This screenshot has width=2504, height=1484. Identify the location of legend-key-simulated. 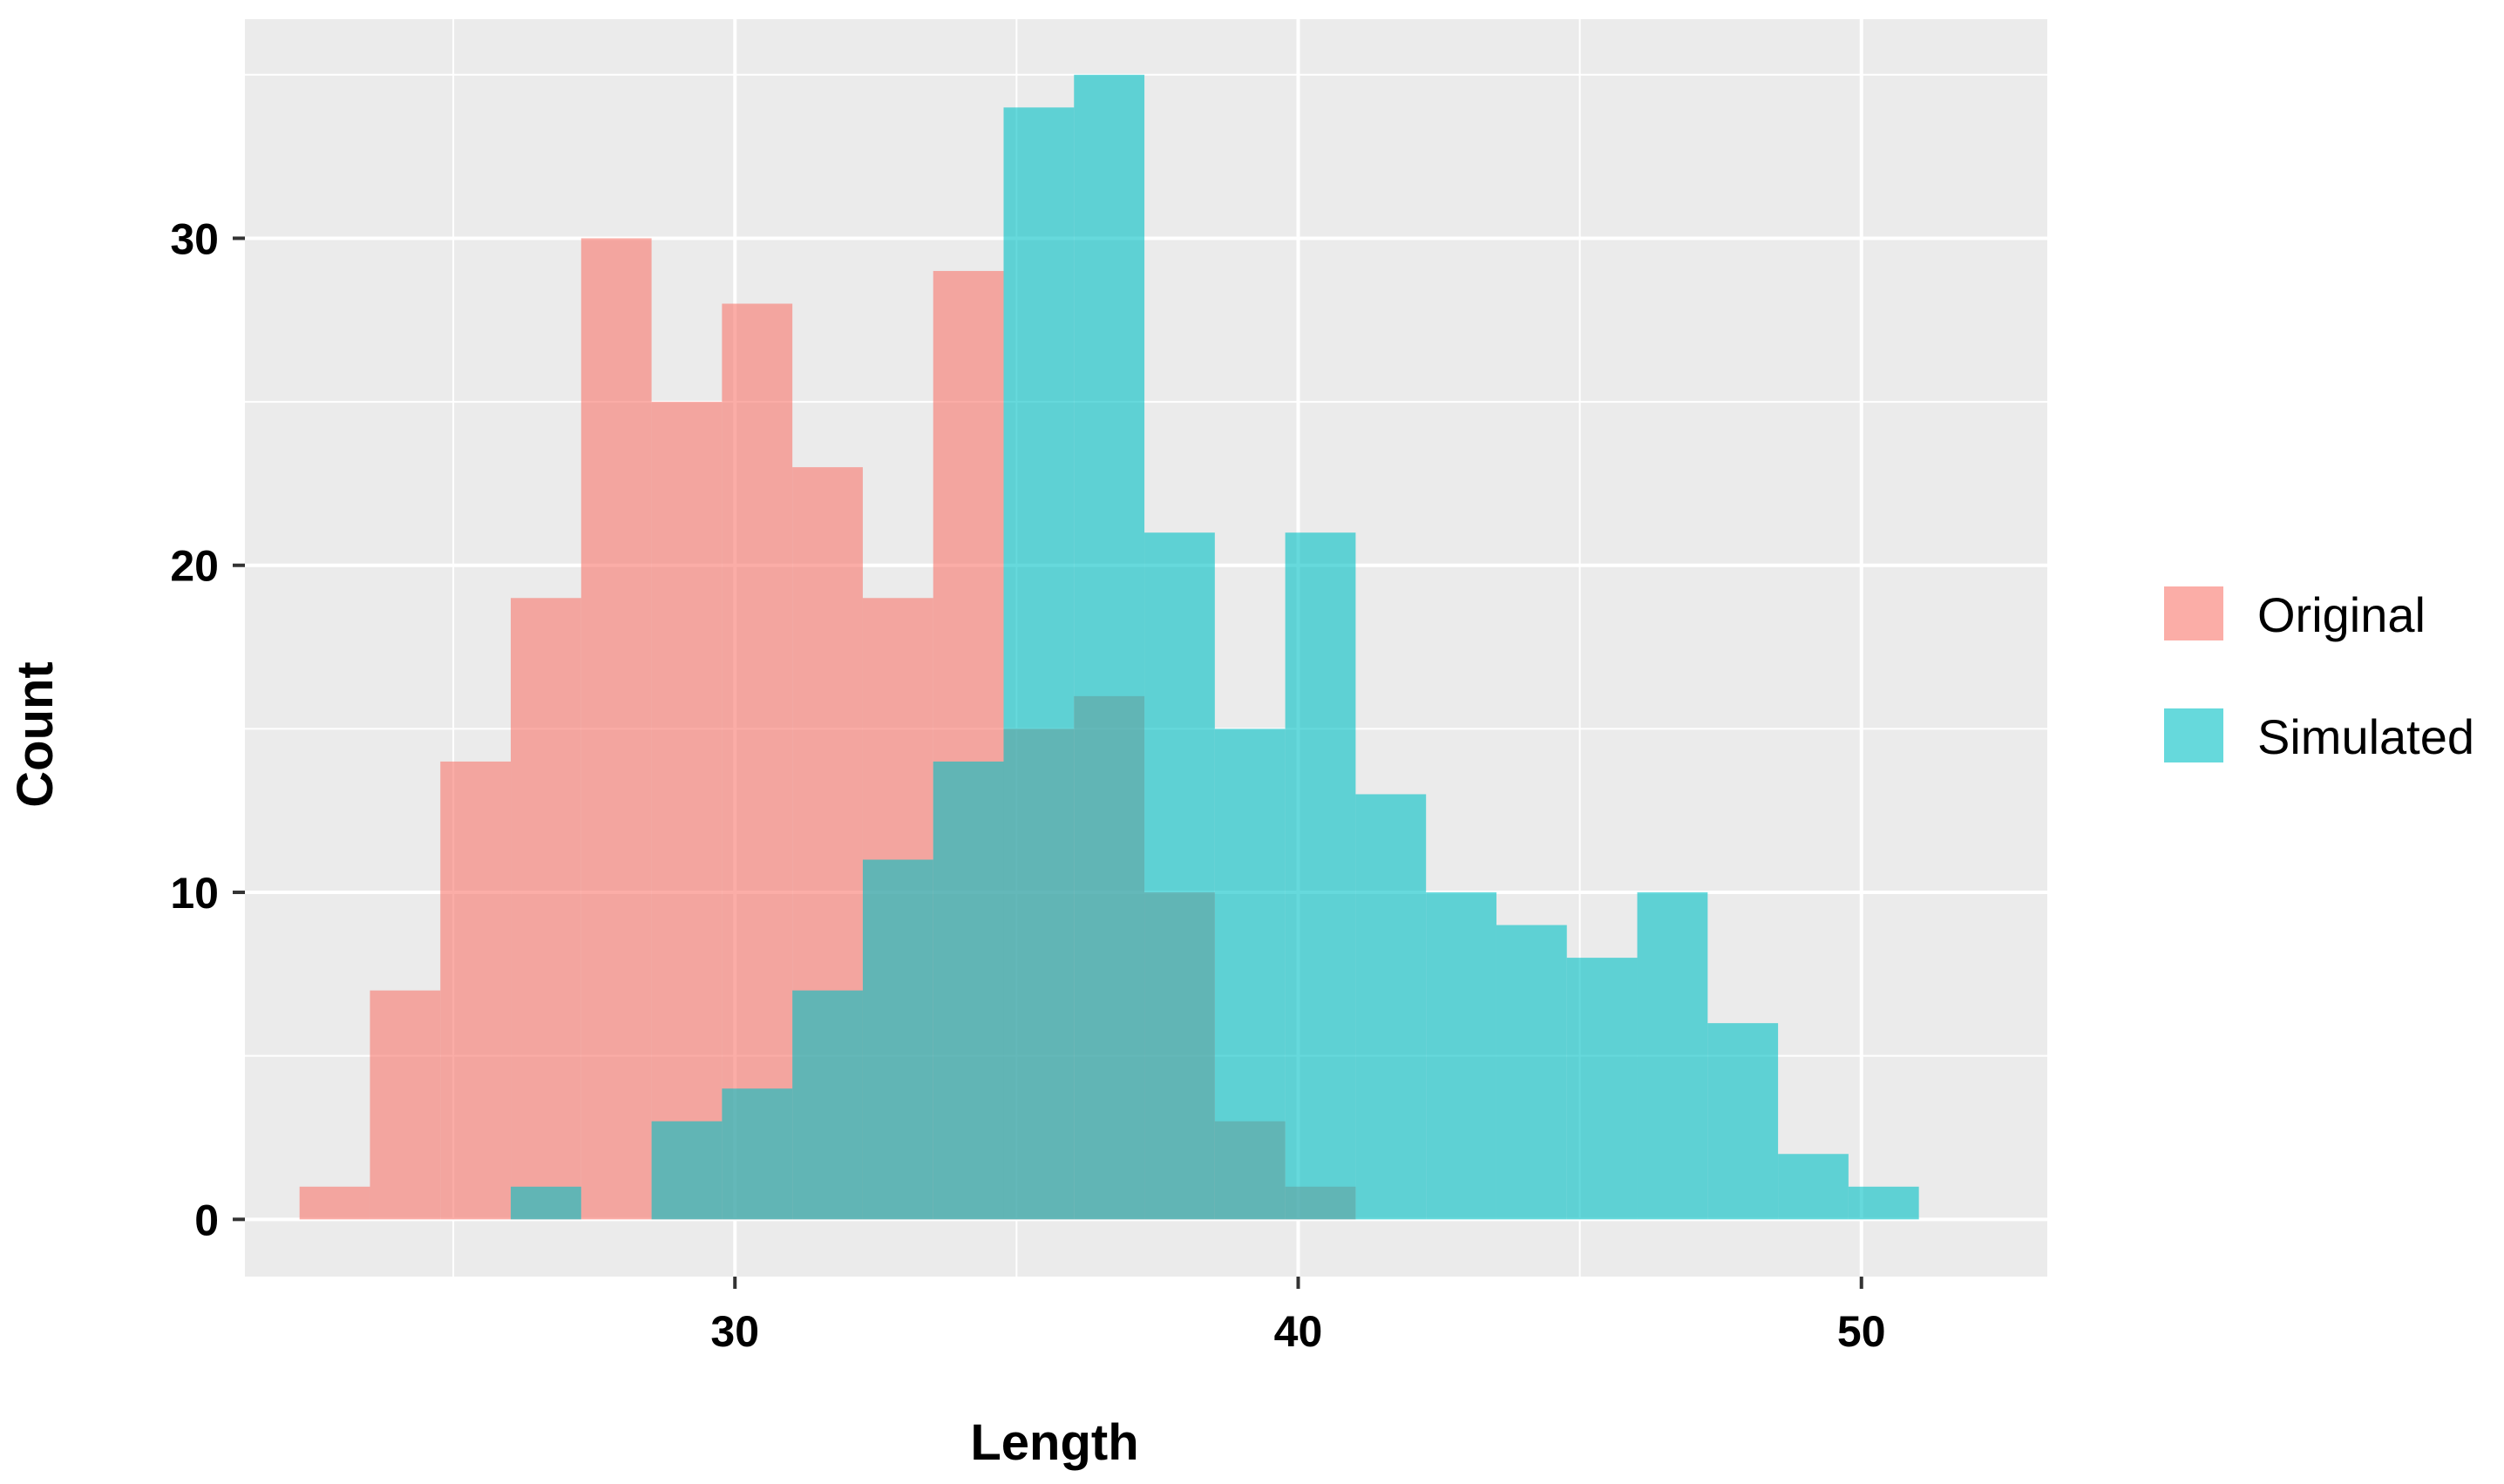
(2193, 735).